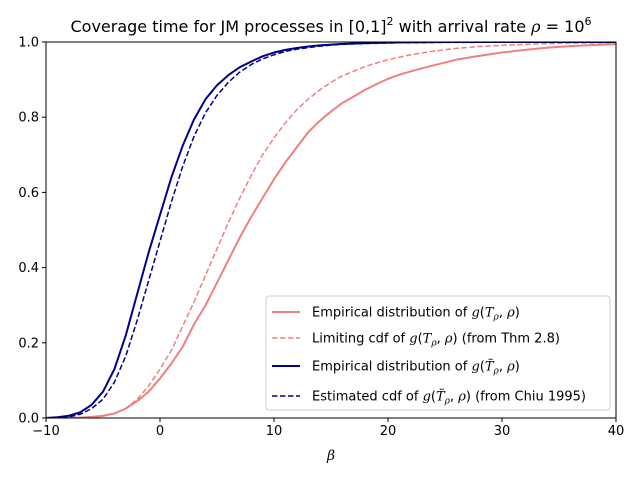 The height and width of the screenshot is (480, 640). What do you see at coordinates (563, 26) in the screenshot?
I see `title-rate-eq: = 10` at bounding box center [563, 26].